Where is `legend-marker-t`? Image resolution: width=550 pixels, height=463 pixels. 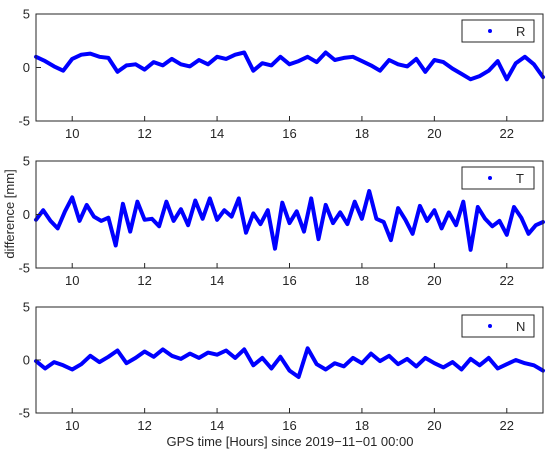 legend-marker-t is located at coordinates (490, 178).